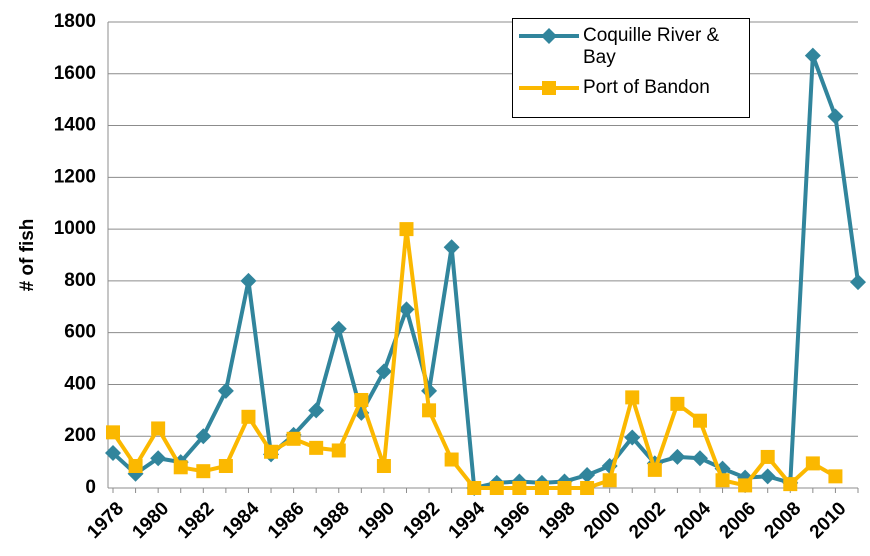  What do you see at coordinates (692, 520) in the screenshot?
I see `x-tick-label: 2004` at bounding box center [692, 520].